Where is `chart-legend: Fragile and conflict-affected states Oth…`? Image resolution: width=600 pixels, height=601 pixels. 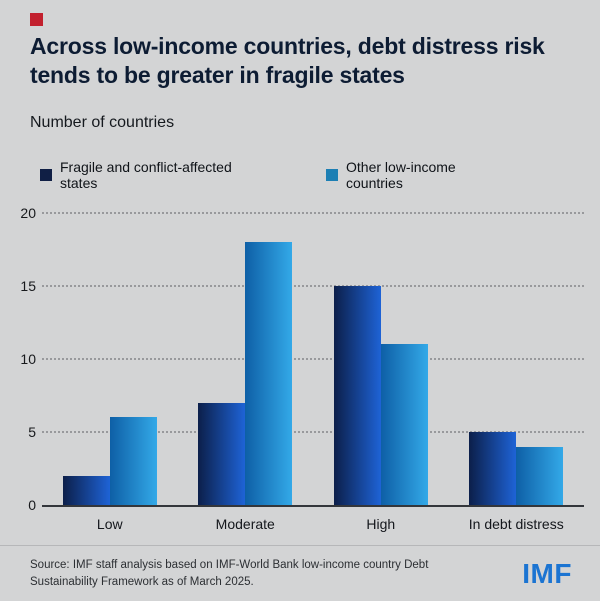 chart-legend: Fragile and conflict-affected states Oth… is located at coordinates (300, 161).